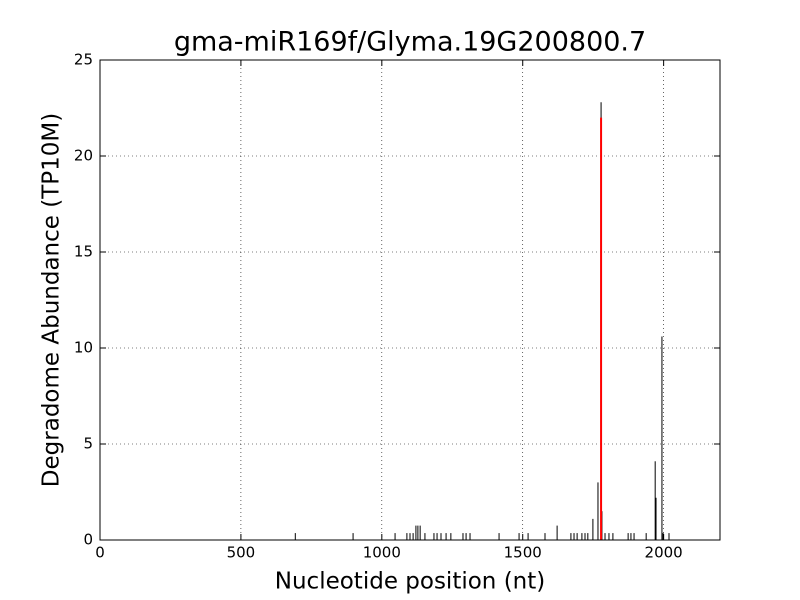  Describe the element at coordinates (88, 444) in the screenshot. I see `y-tick-label: 5` at that location.